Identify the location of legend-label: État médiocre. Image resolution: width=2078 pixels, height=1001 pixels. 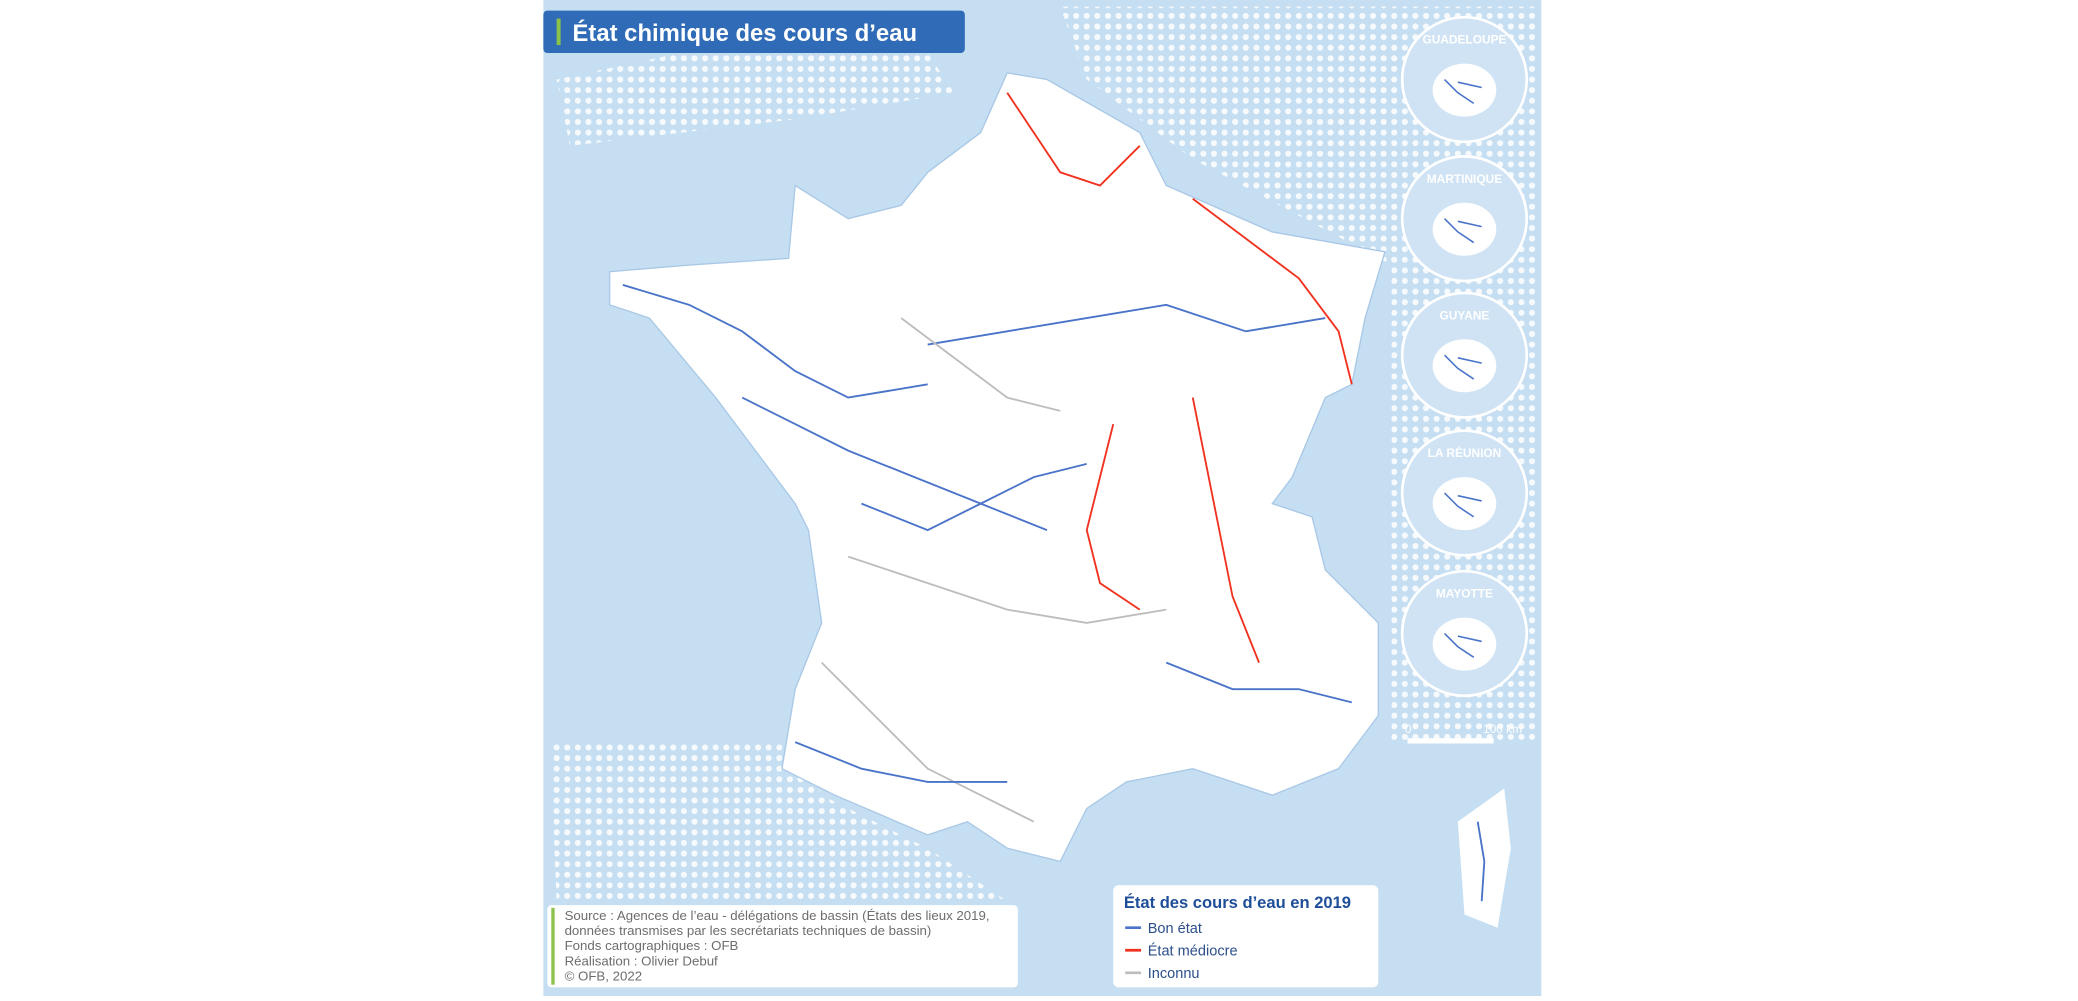
(1193, 951).